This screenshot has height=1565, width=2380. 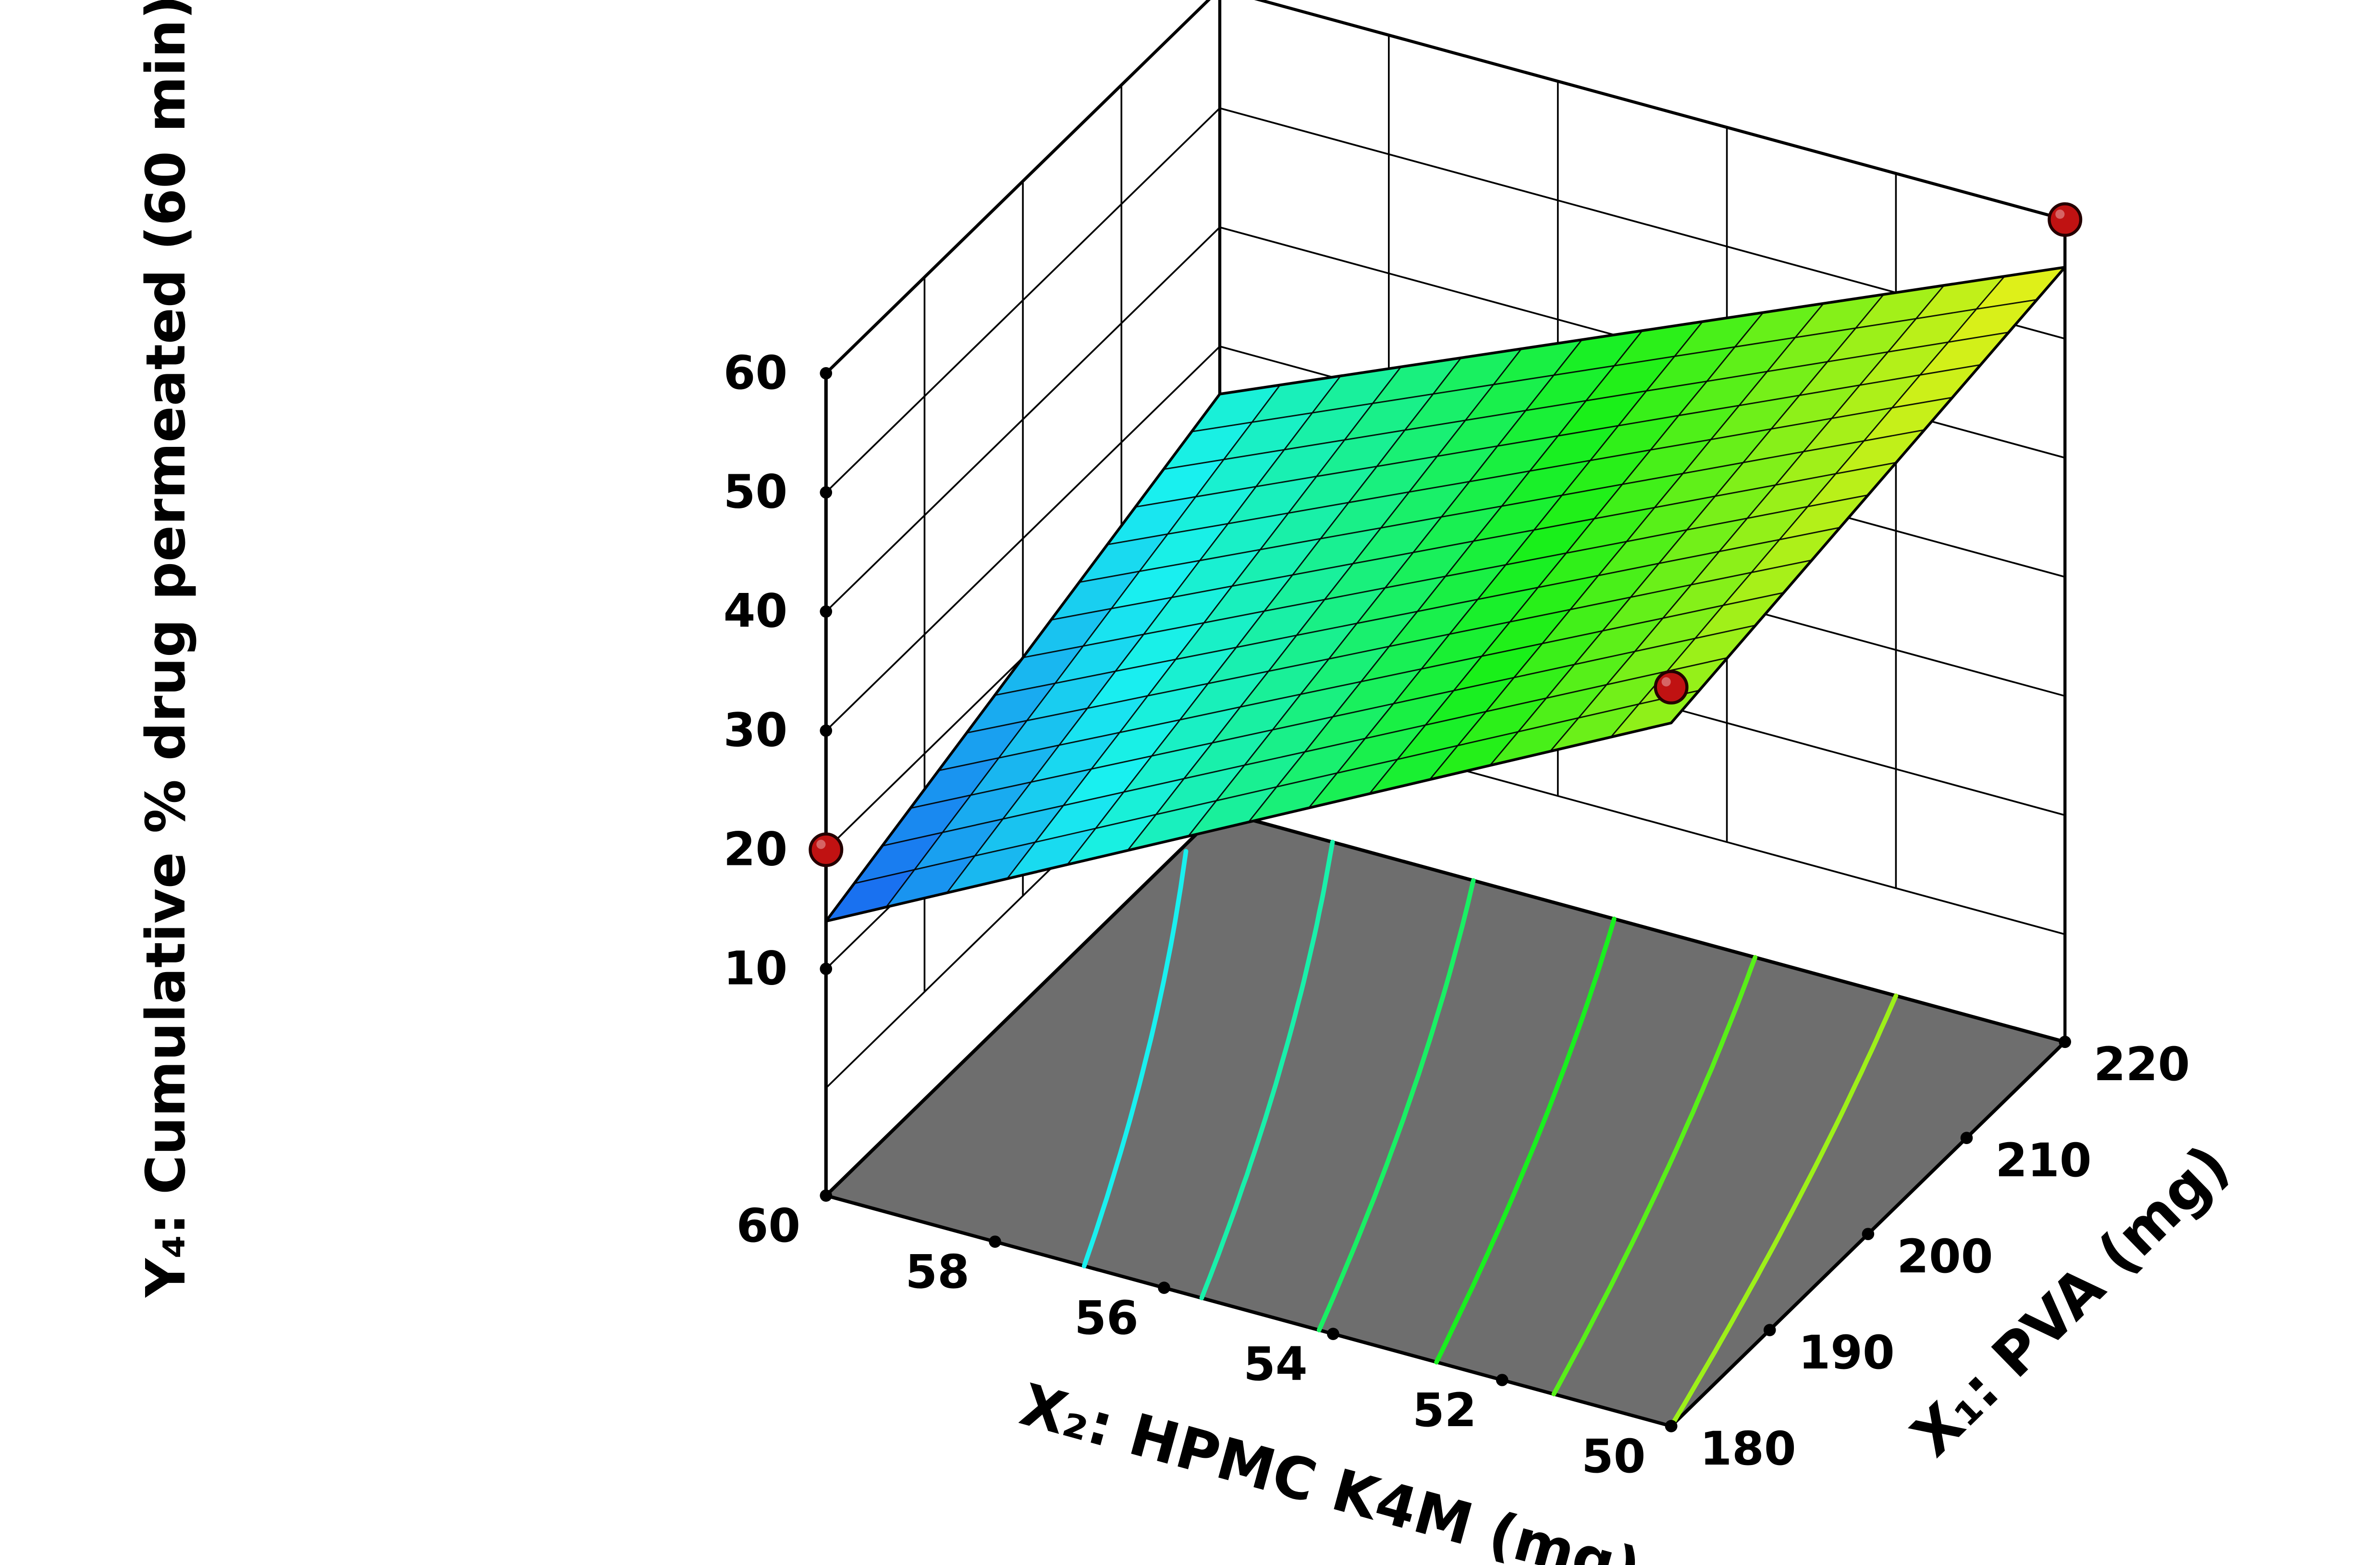 What do you see at coordinates (1945, 1256) in the screenshot?
I see `x1-axis-tick-label: 200` at bounding box center [1945, 1256].